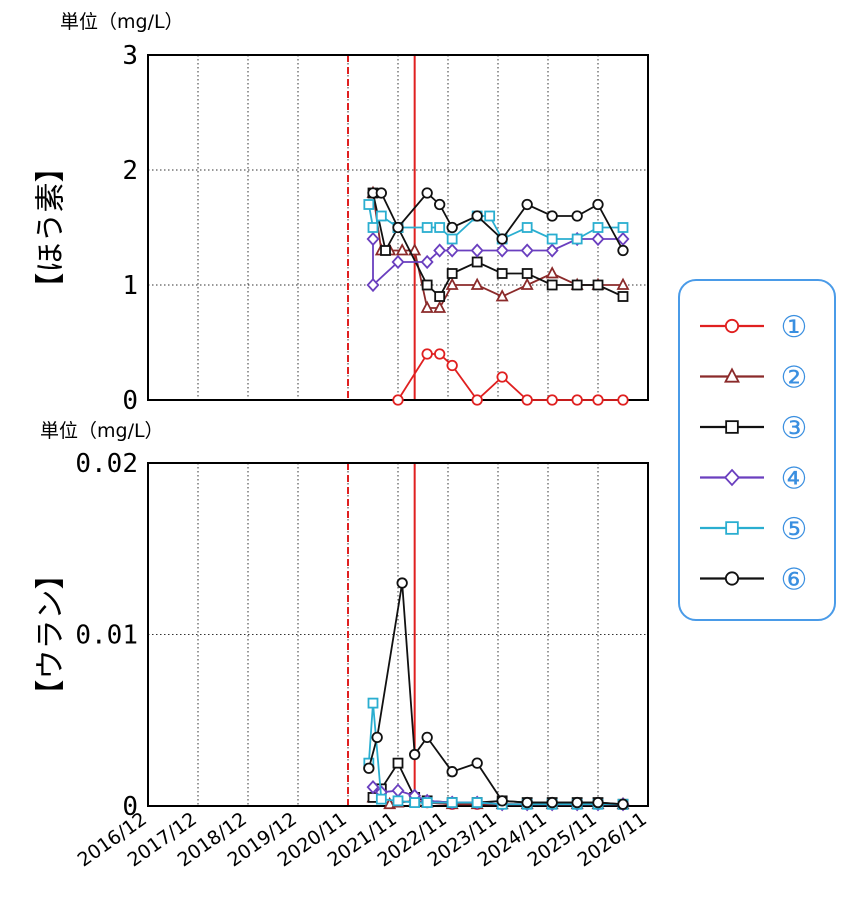 This screenshot has height=906, width=856. I want to click on legend-item-⑥: ⑥, so click(753, 580).